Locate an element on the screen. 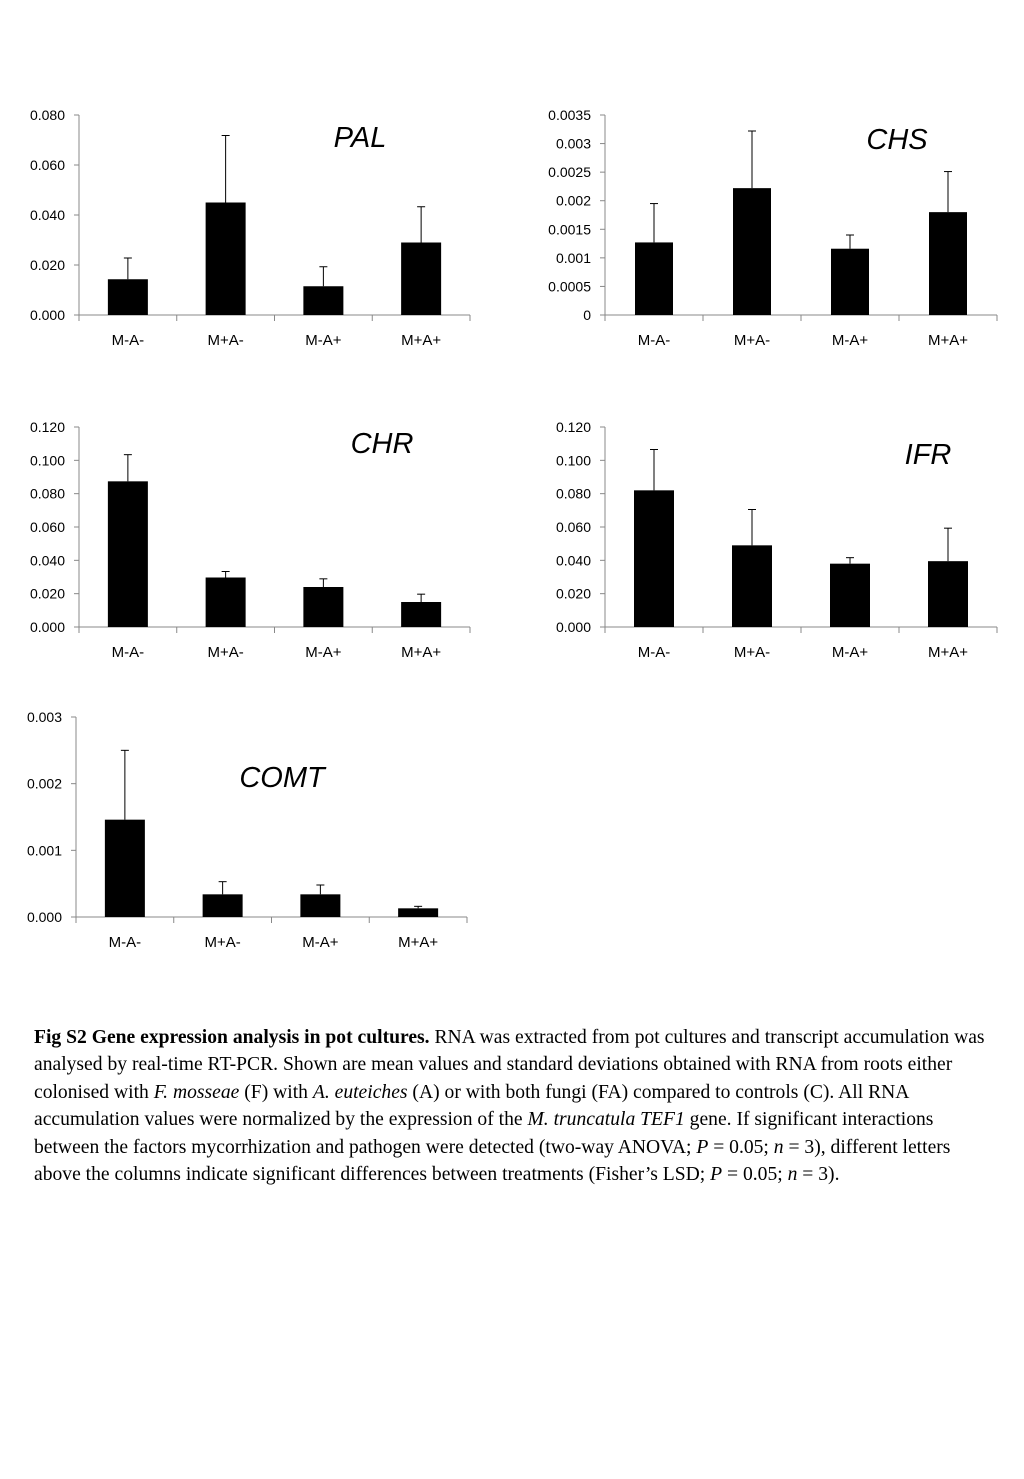 The image size is (1024, 1479). y-tick-label-chs: 0 is located at coordinates (587, 315).